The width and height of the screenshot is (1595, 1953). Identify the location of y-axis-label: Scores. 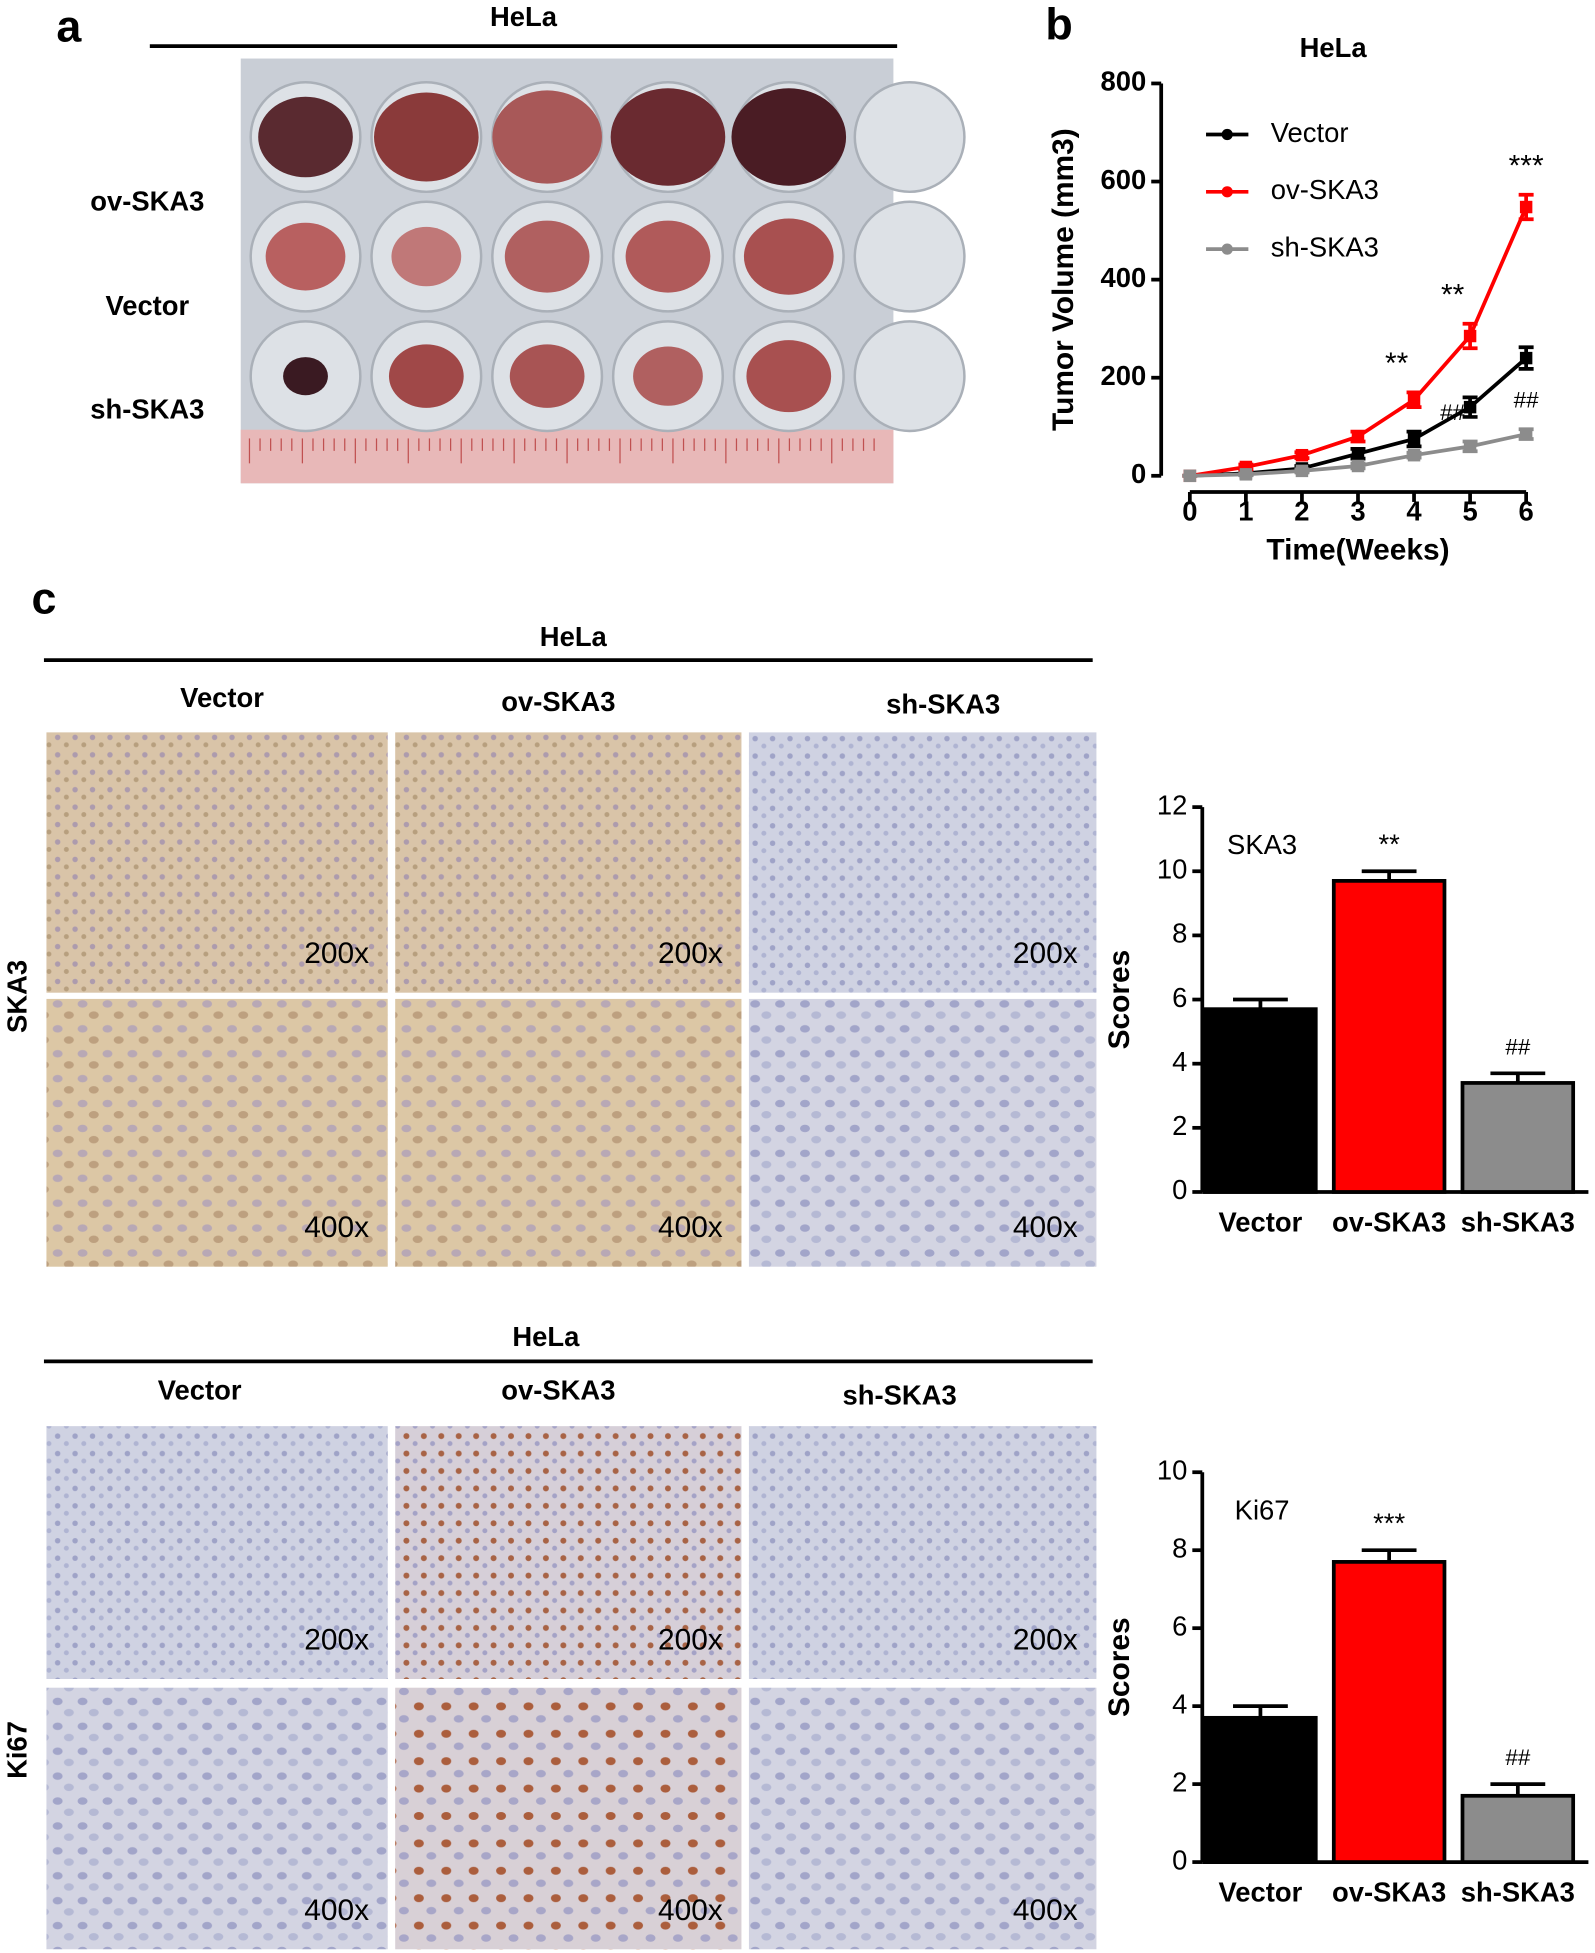
(1119, 1667).